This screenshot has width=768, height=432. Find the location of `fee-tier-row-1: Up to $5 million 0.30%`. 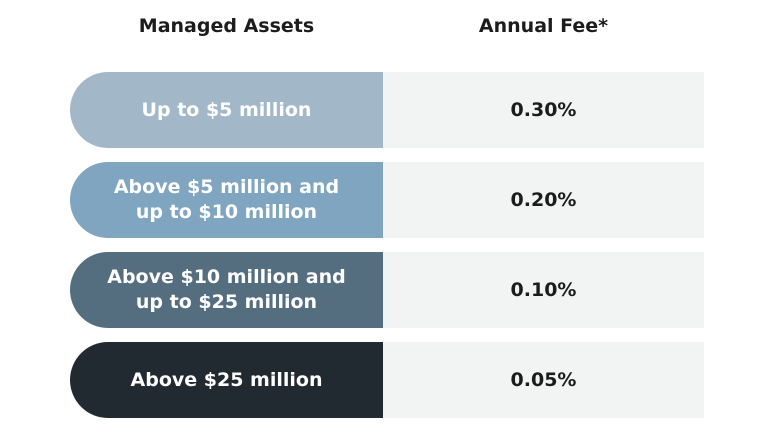

fee-tier-row-1: Up to $5 million 0.30% is located at coordinates (387, 110).